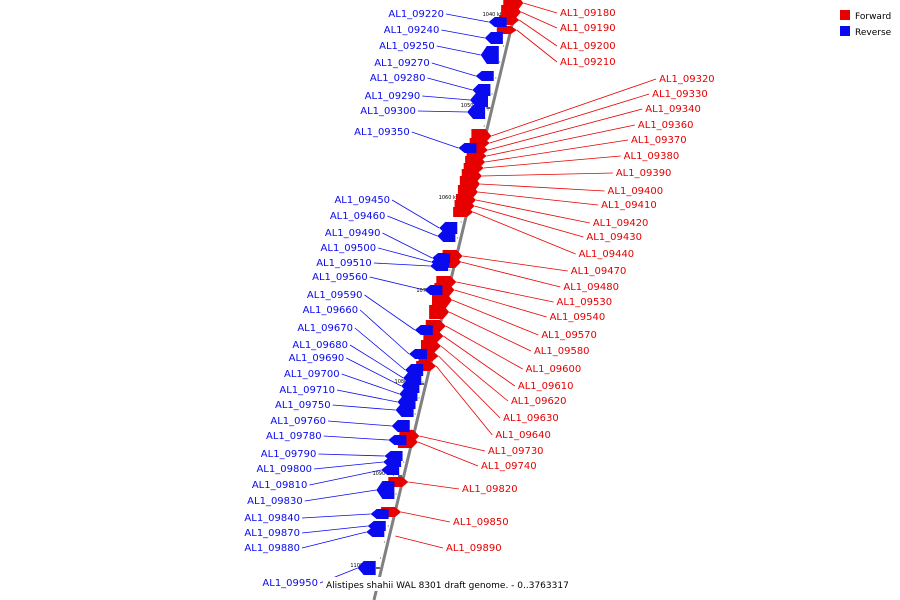 This screenshot has height=600, width=900. Describe the element at coordinates (523, 435) in the screenshot. I see `forward-gene-label: AL1_09640` at that location.